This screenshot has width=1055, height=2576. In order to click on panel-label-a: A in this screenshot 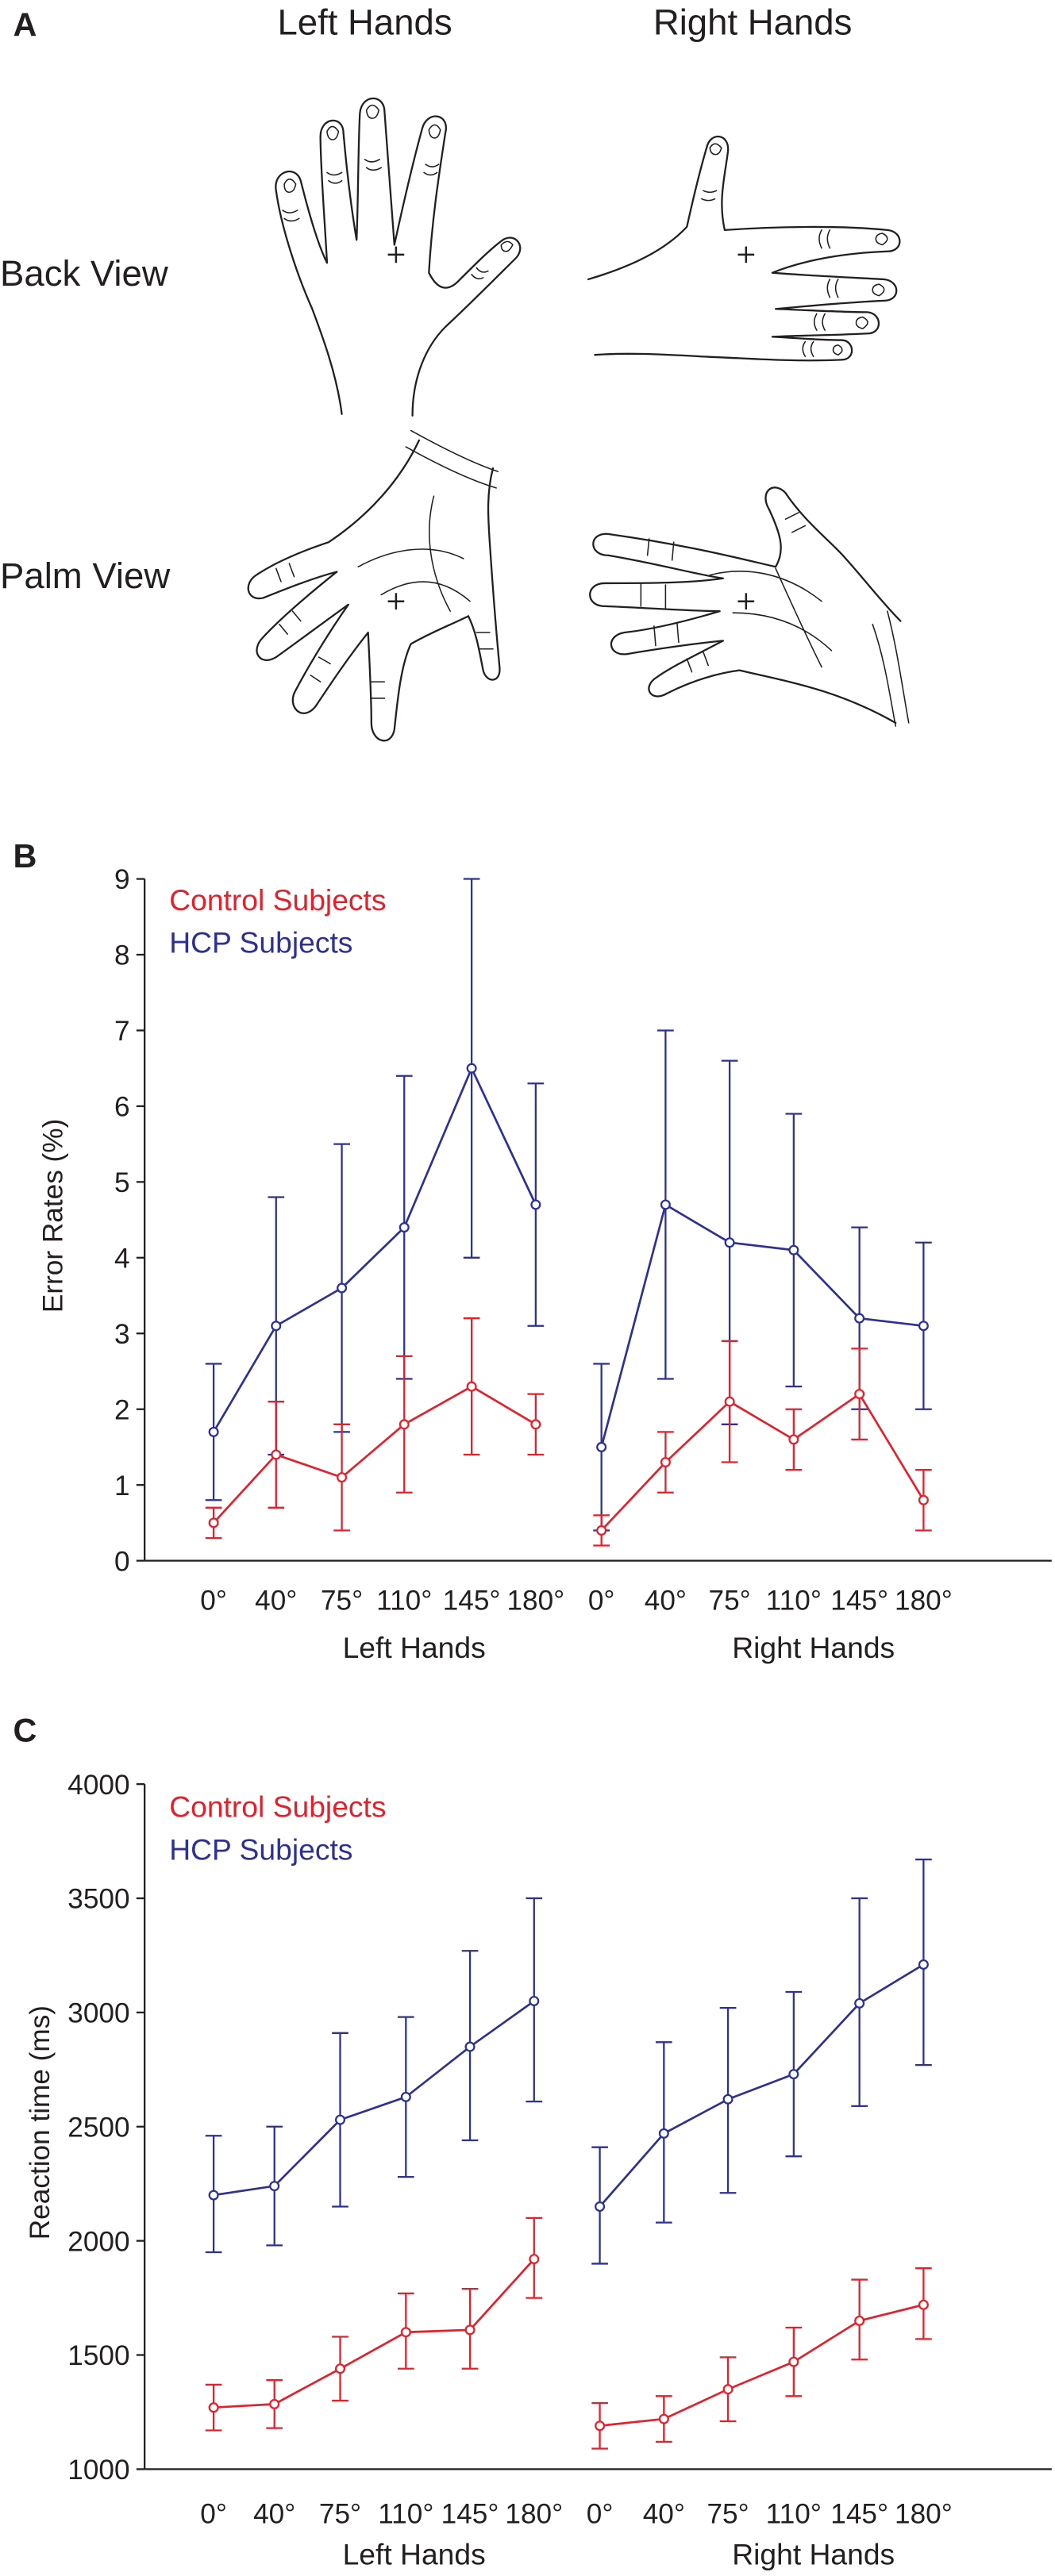, I will do `click(25, 25)`.